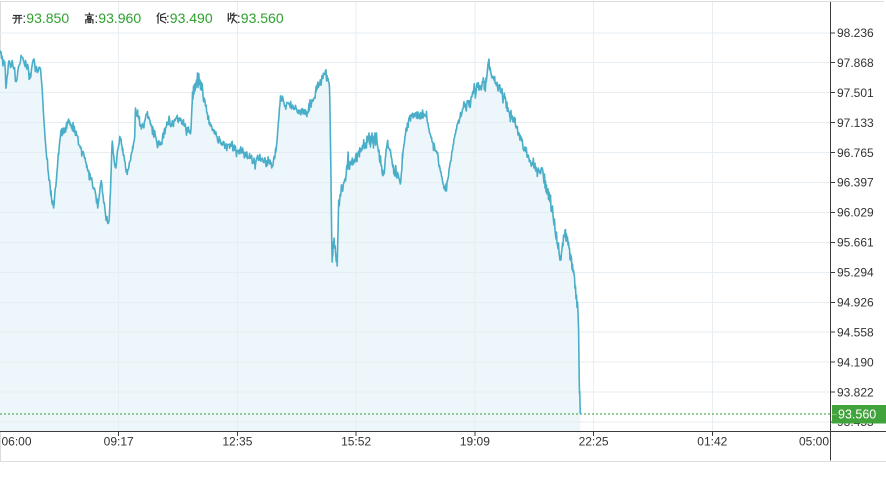  Describe the element at coordinates (237, 442) in the screenshot. I see `svg-text: 12:35` at that location.